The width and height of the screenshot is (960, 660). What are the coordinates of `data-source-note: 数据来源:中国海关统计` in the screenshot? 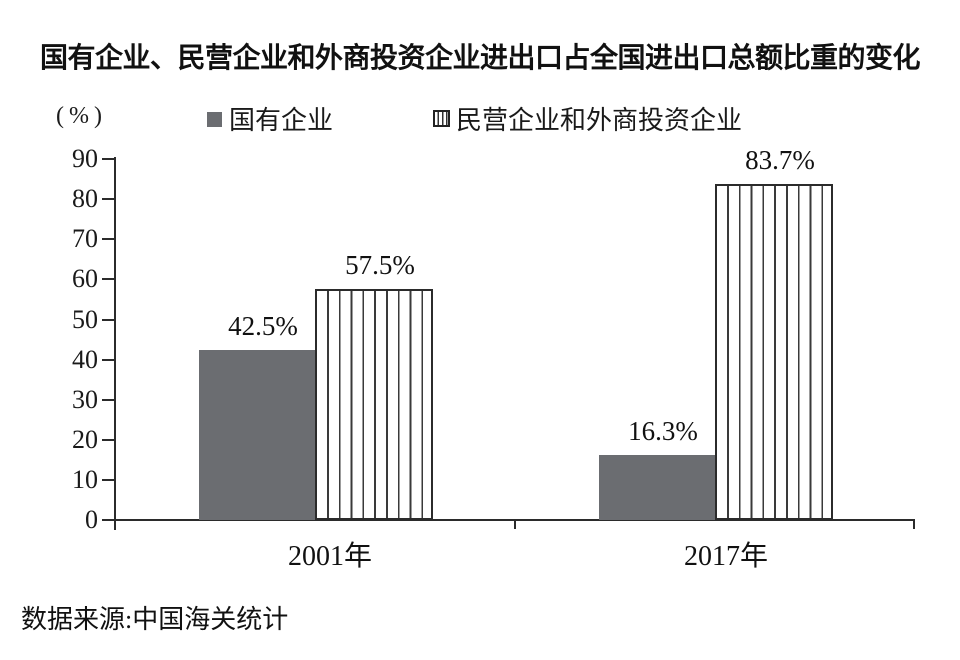 It's located at (155, 619).